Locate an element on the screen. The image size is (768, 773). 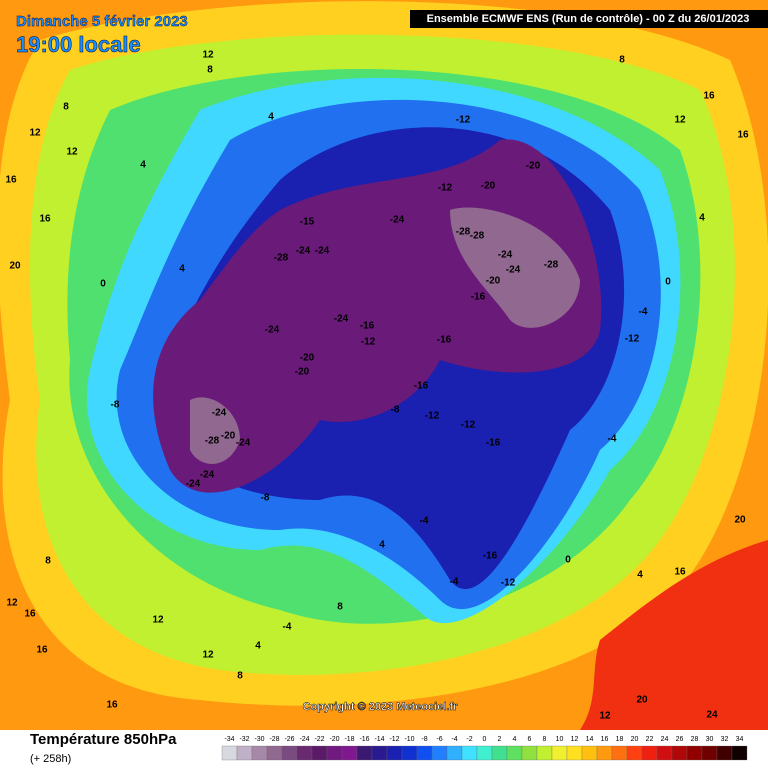
contour-label: -8 is located at coordinates (265, 498).